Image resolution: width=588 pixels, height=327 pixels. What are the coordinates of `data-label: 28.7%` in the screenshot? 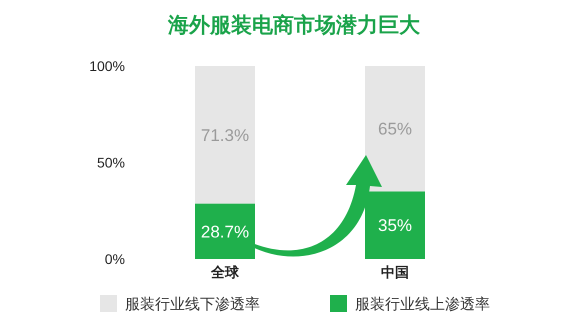 It's located at (225, 232).